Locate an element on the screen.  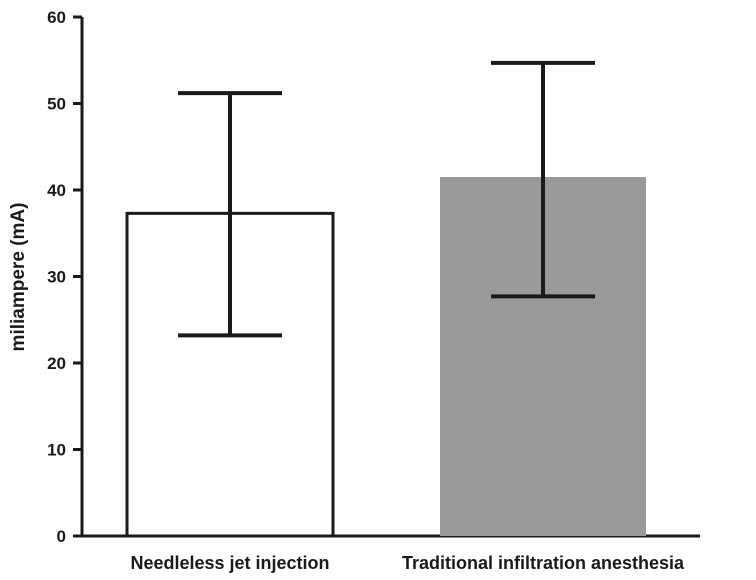
y-tick-label: 40 is located at coordinates (56, 190).